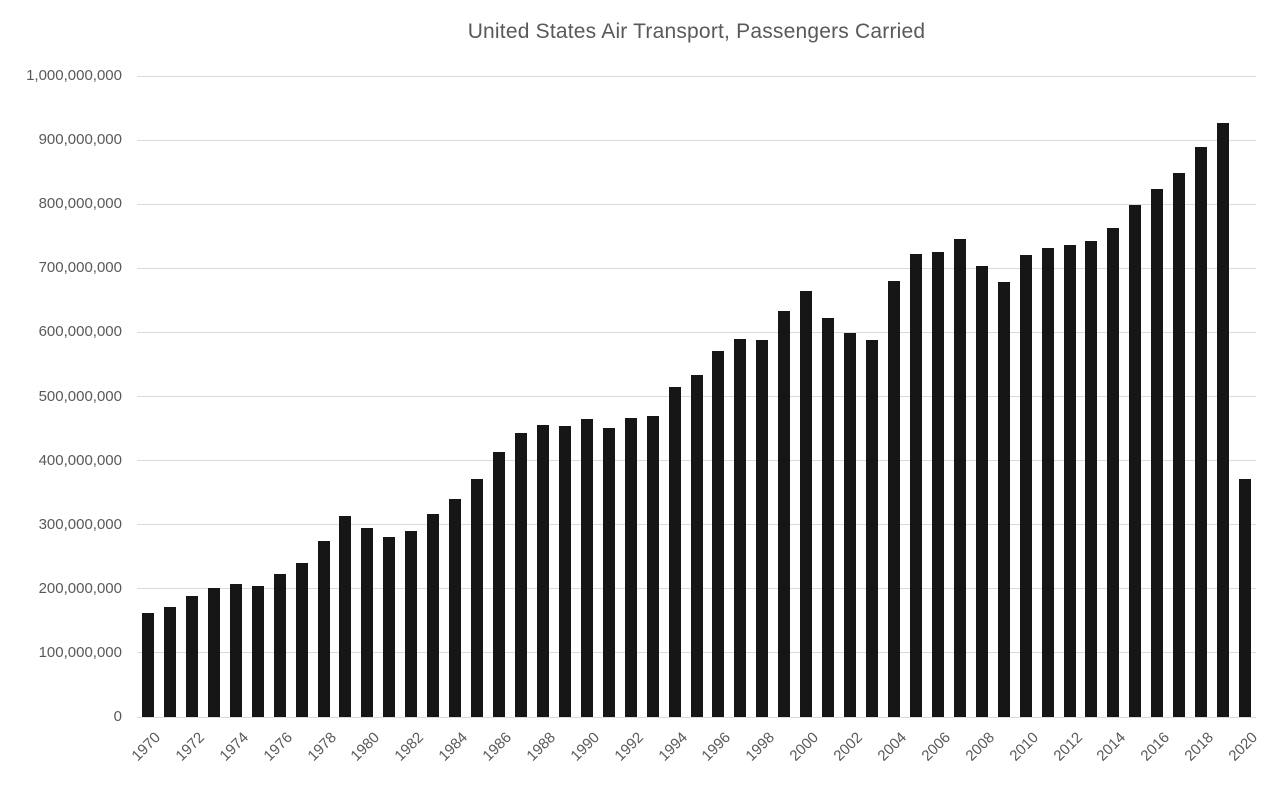  Describe the element at coordinates (345, 616) in the screenshot. I see `bar-1979` at that location.